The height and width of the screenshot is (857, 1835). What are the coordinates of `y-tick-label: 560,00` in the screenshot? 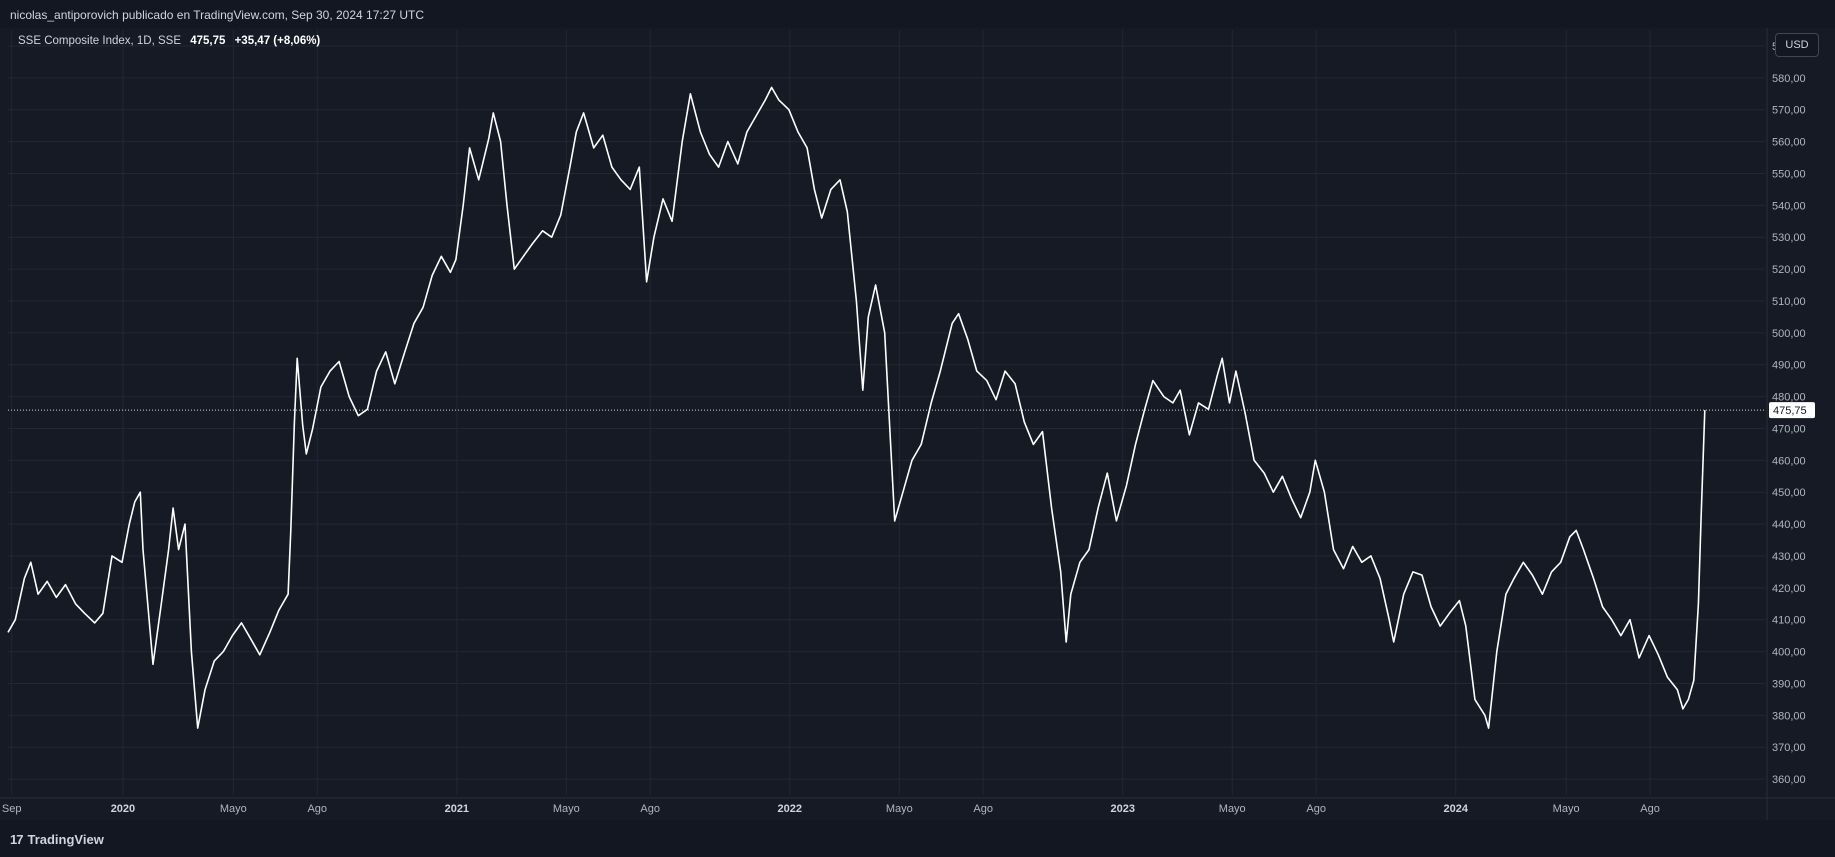 It's located at (1789, 143).